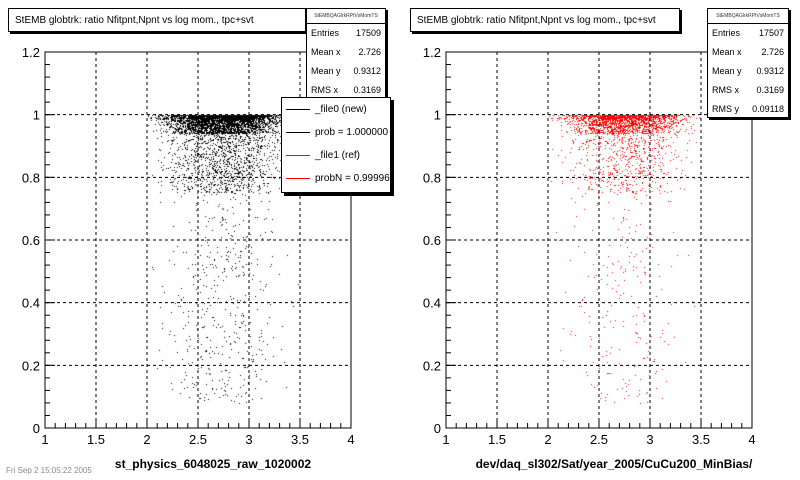 The height and width of the screenshot is (480, 800). I want to click on x-axis-label: st_physics_6048025_raw_1020002, so click(213, 464).